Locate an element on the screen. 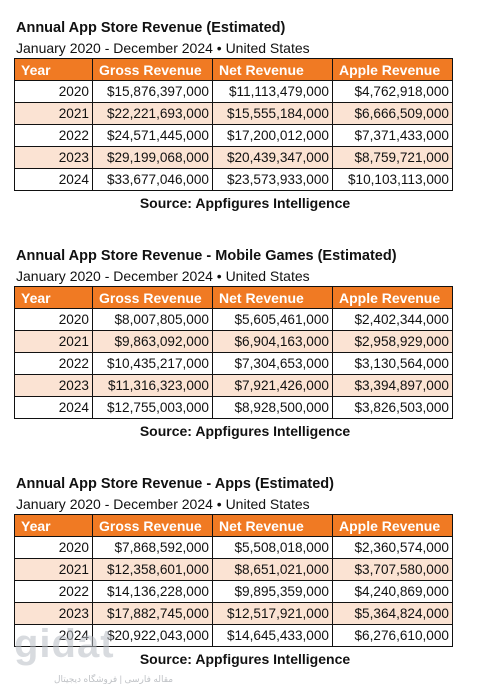 This screenshot has height=700, width=493. cell-net-revenue: $6,904,163,000 is located at coordinates (272, 341).